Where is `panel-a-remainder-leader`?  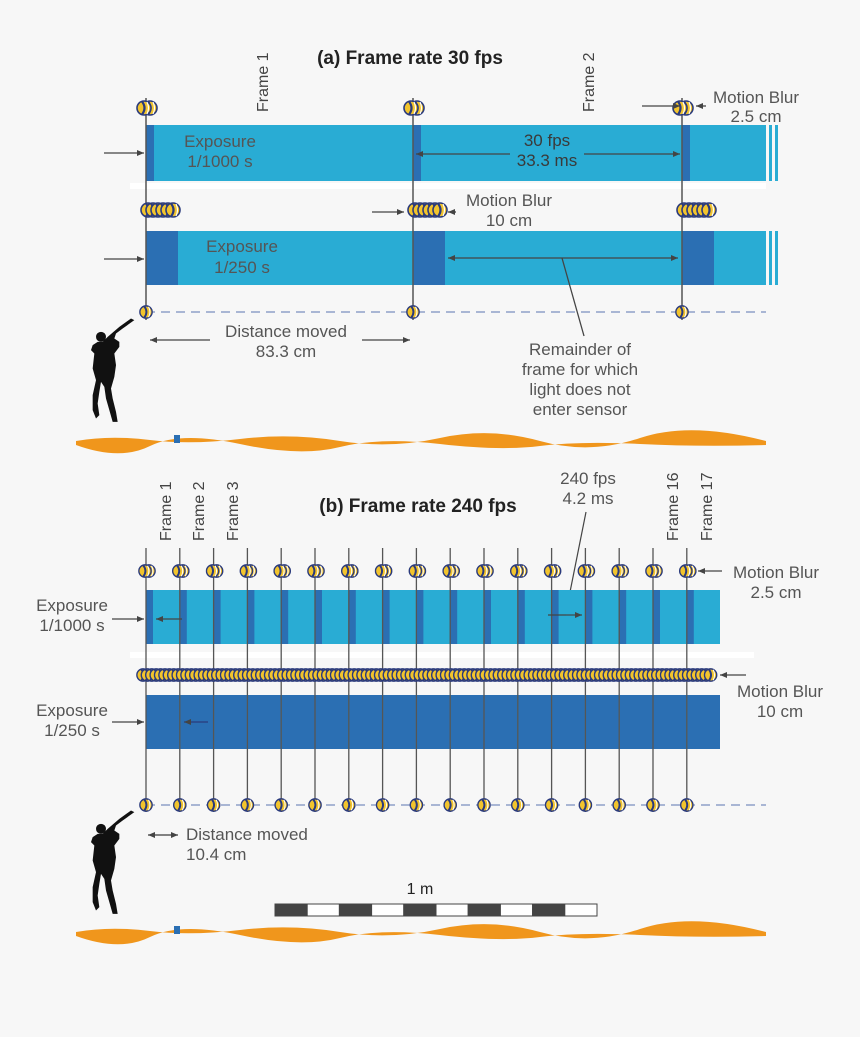
panel-a-remainder-leader is located at coordinates (573, 297).